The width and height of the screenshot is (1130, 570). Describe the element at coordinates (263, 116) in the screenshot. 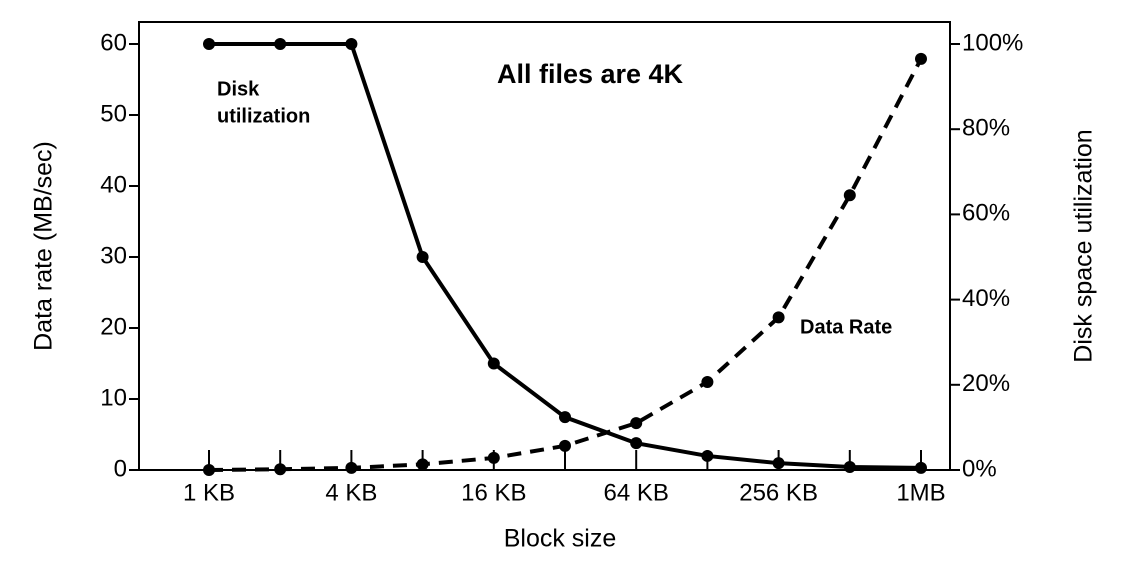

I see `annotation: utilization` at that location.